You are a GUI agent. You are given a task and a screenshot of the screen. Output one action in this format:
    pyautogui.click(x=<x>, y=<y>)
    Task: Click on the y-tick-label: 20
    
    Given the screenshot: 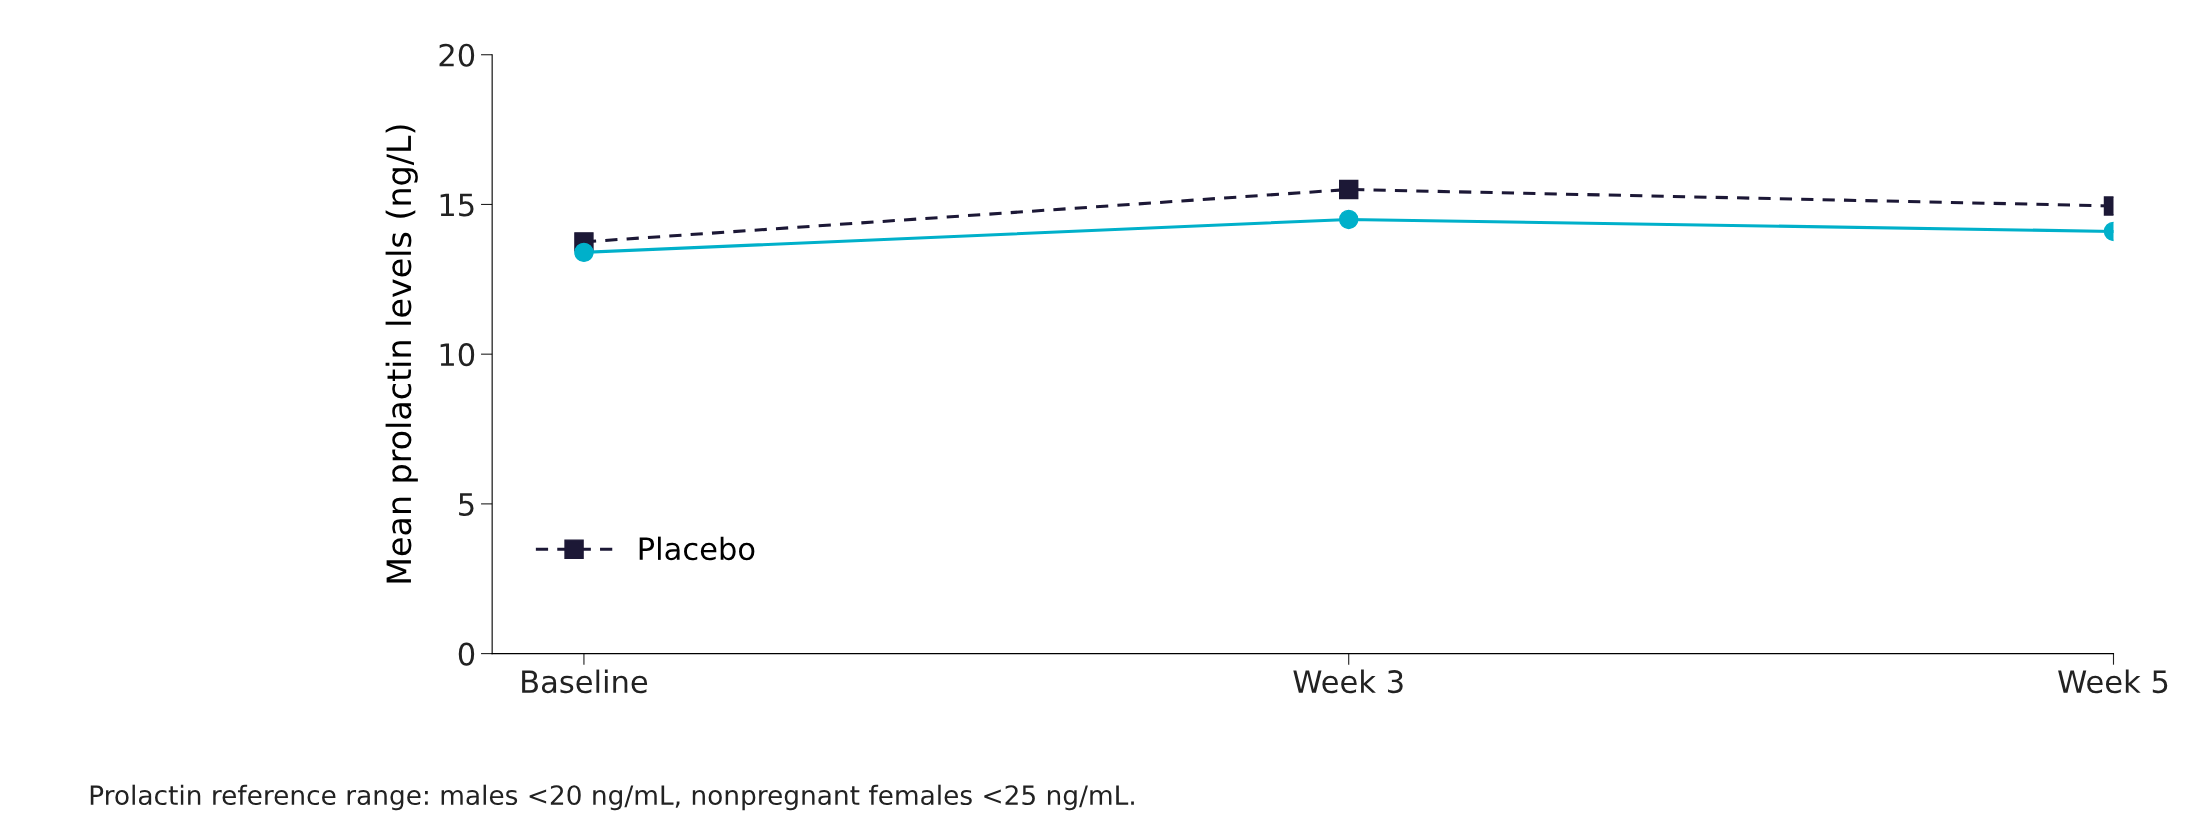 What is the action you would take?
    pyautogui.click(x=457, y=55)
    